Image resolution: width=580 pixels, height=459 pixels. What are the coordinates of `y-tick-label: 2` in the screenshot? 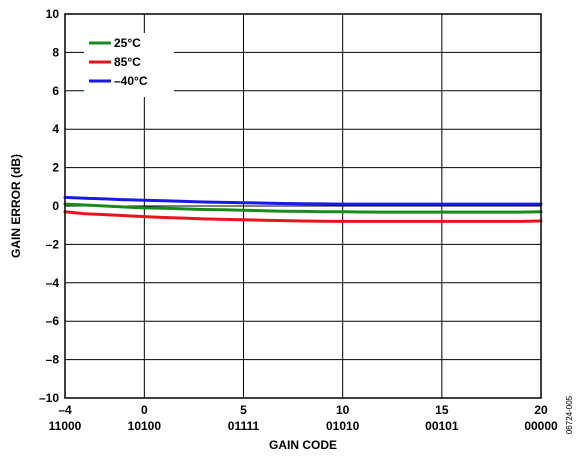 It's located at (55, 168).